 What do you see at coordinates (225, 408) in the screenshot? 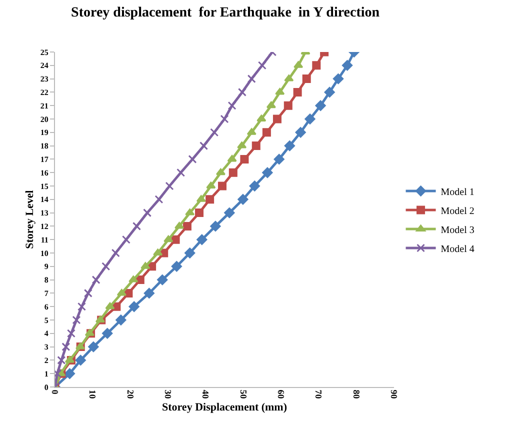
I see `x-axis-title: Storey Displacement (mm)` at bounding box center [225, 408].